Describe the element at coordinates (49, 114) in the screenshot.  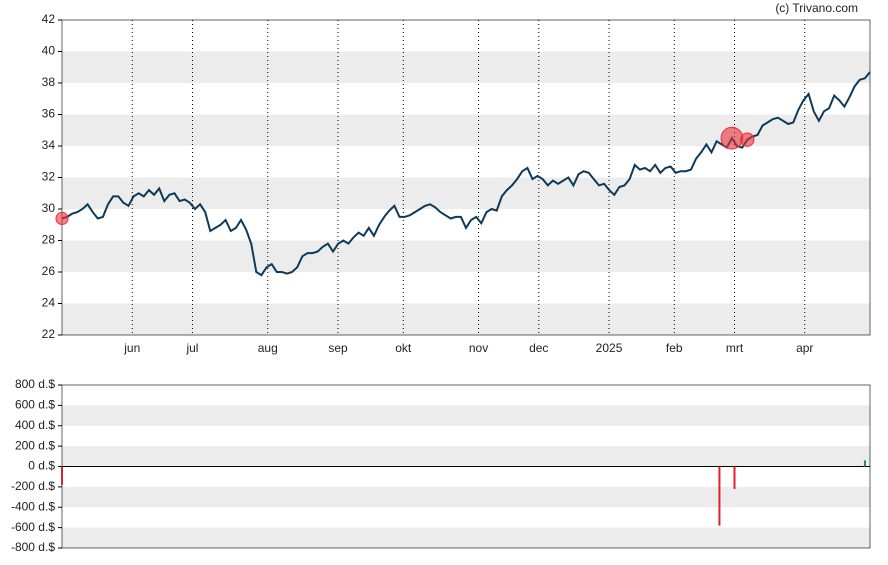
I see `y-tick-label: 36` at that location.